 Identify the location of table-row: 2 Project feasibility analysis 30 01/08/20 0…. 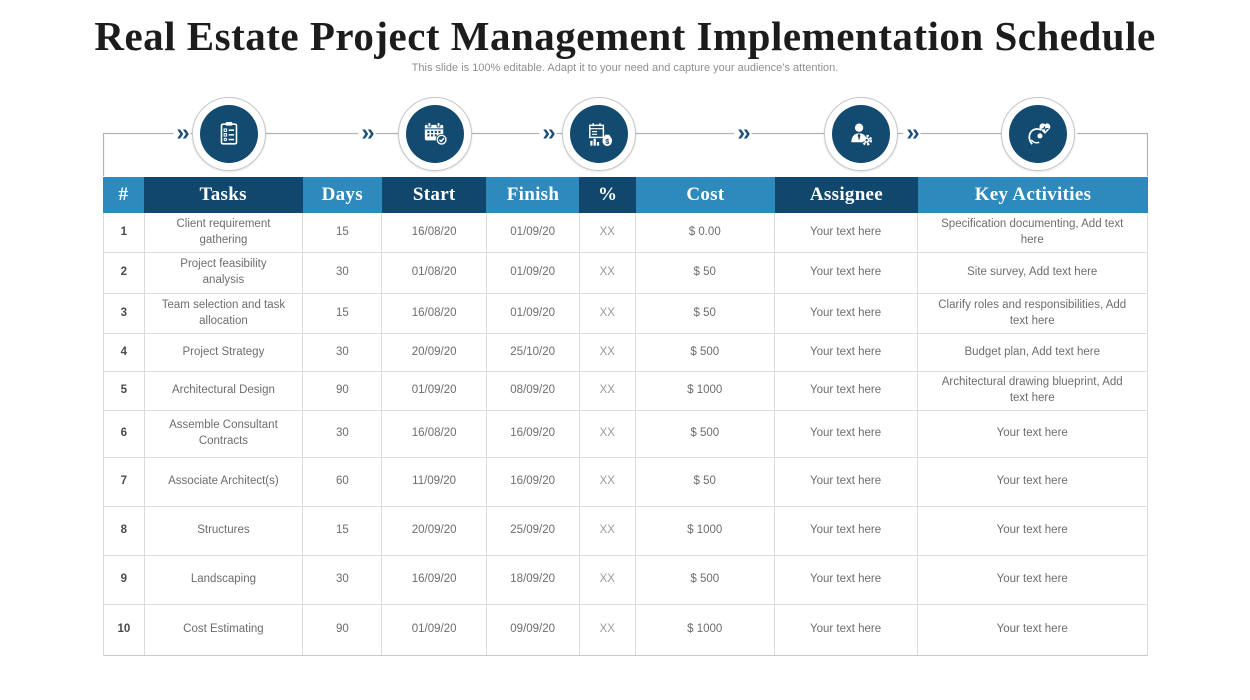
(625, 273).